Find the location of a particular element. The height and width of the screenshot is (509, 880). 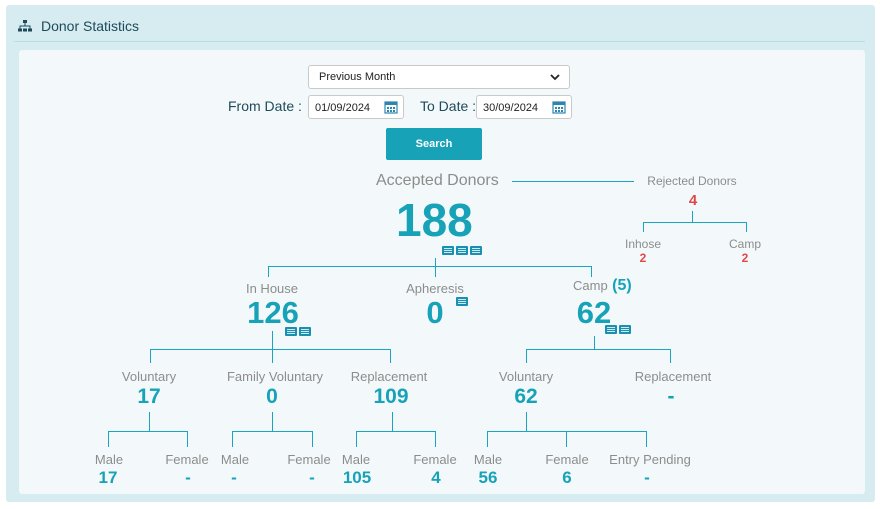

rejected-inhose-count: 2 is located at coordinates (643, 258).